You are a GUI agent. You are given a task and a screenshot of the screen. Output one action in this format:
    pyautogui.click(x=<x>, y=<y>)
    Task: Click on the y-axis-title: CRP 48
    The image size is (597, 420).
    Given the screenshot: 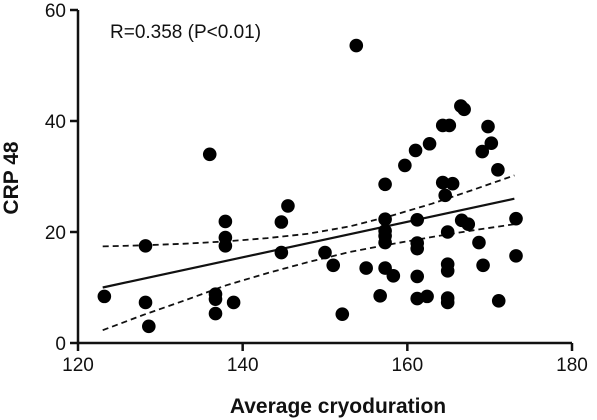 What is the action you would take?
    pyautogui.click(x=11, y=177)
    